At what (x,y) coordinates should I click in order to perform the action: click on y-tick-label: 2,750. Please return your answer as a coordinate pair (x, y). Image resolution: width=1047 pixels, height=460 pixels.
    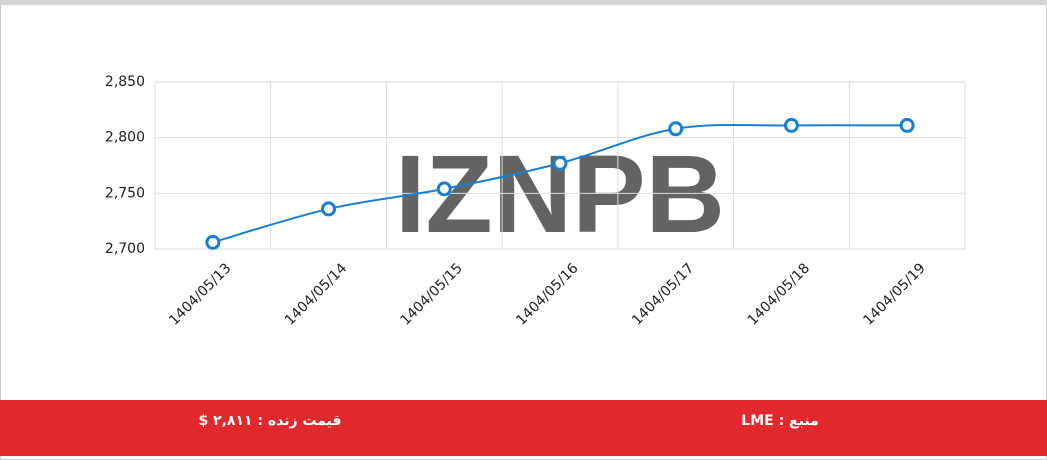
    Looking at the image, I should click on (125, 193).